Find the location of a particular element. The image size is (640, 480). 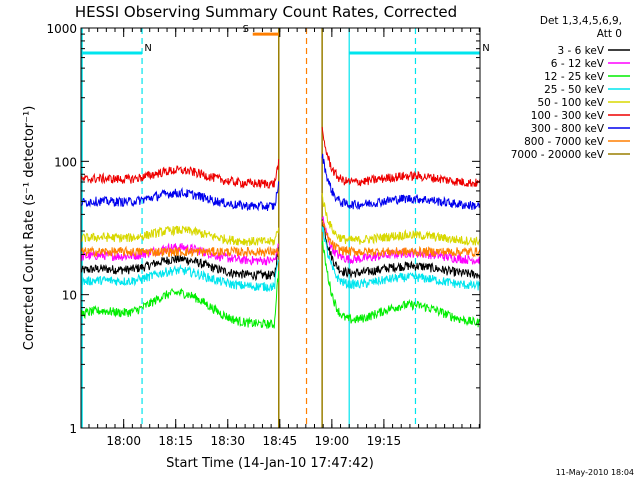

legend-entry-label: 7000 - 20000 keV is located at coordinates (558, 155).